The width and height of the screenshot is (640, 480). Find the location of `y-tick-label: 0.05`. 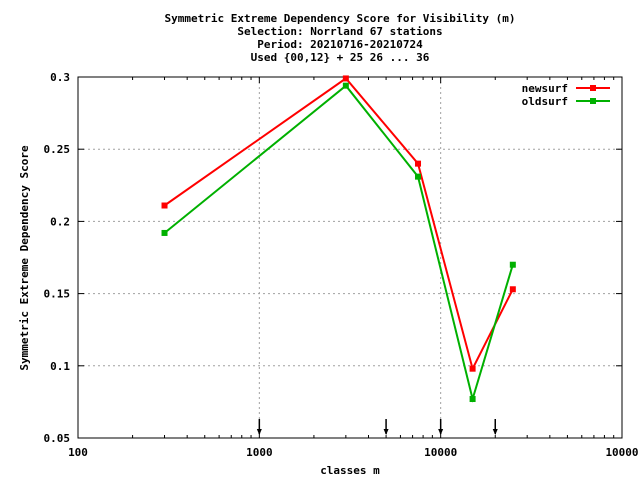

y-tick-label: 0.05 is located at coordinates (57, 438).